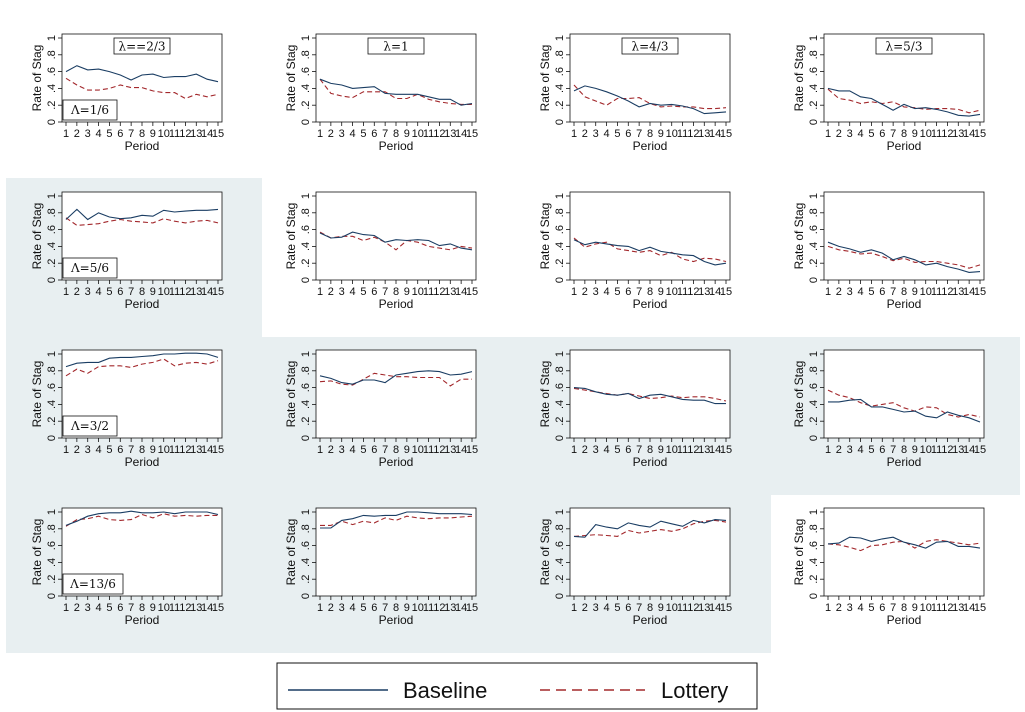  Describe the element at coordinates (574, 292) in the screenshot. I see `x-tick-label: 1` at that location.